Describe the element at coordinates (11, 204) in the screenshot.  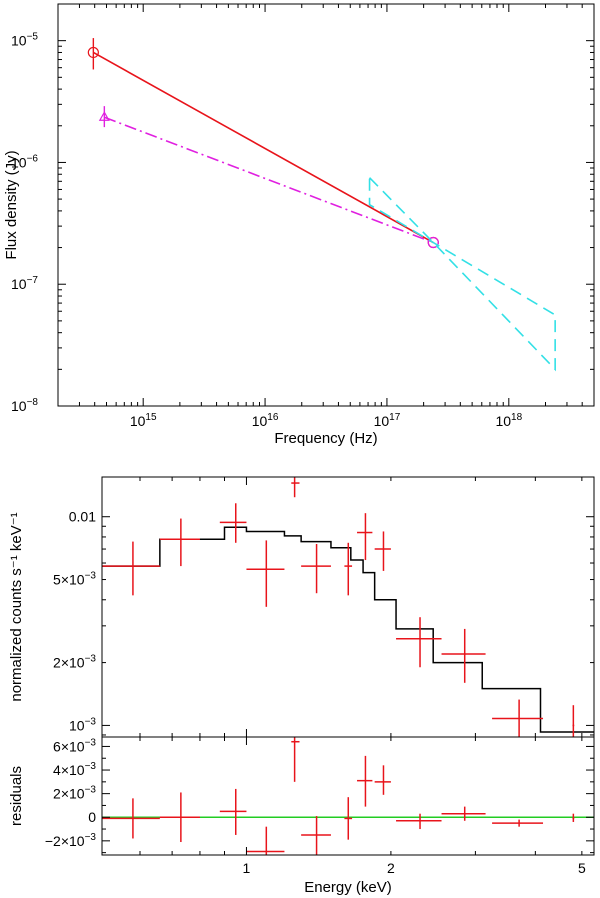
I see `sed-y-label: Flux density (Jy)` at that location.